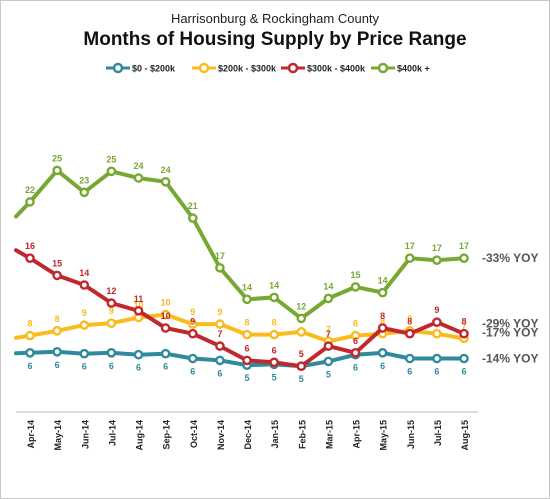 The width and height of the screenshot is (550, 499). What do you see at coordinates (293, 68) in the screenshot?
I see `legend-marker-300k-400k` at bounding box center [293, 68].